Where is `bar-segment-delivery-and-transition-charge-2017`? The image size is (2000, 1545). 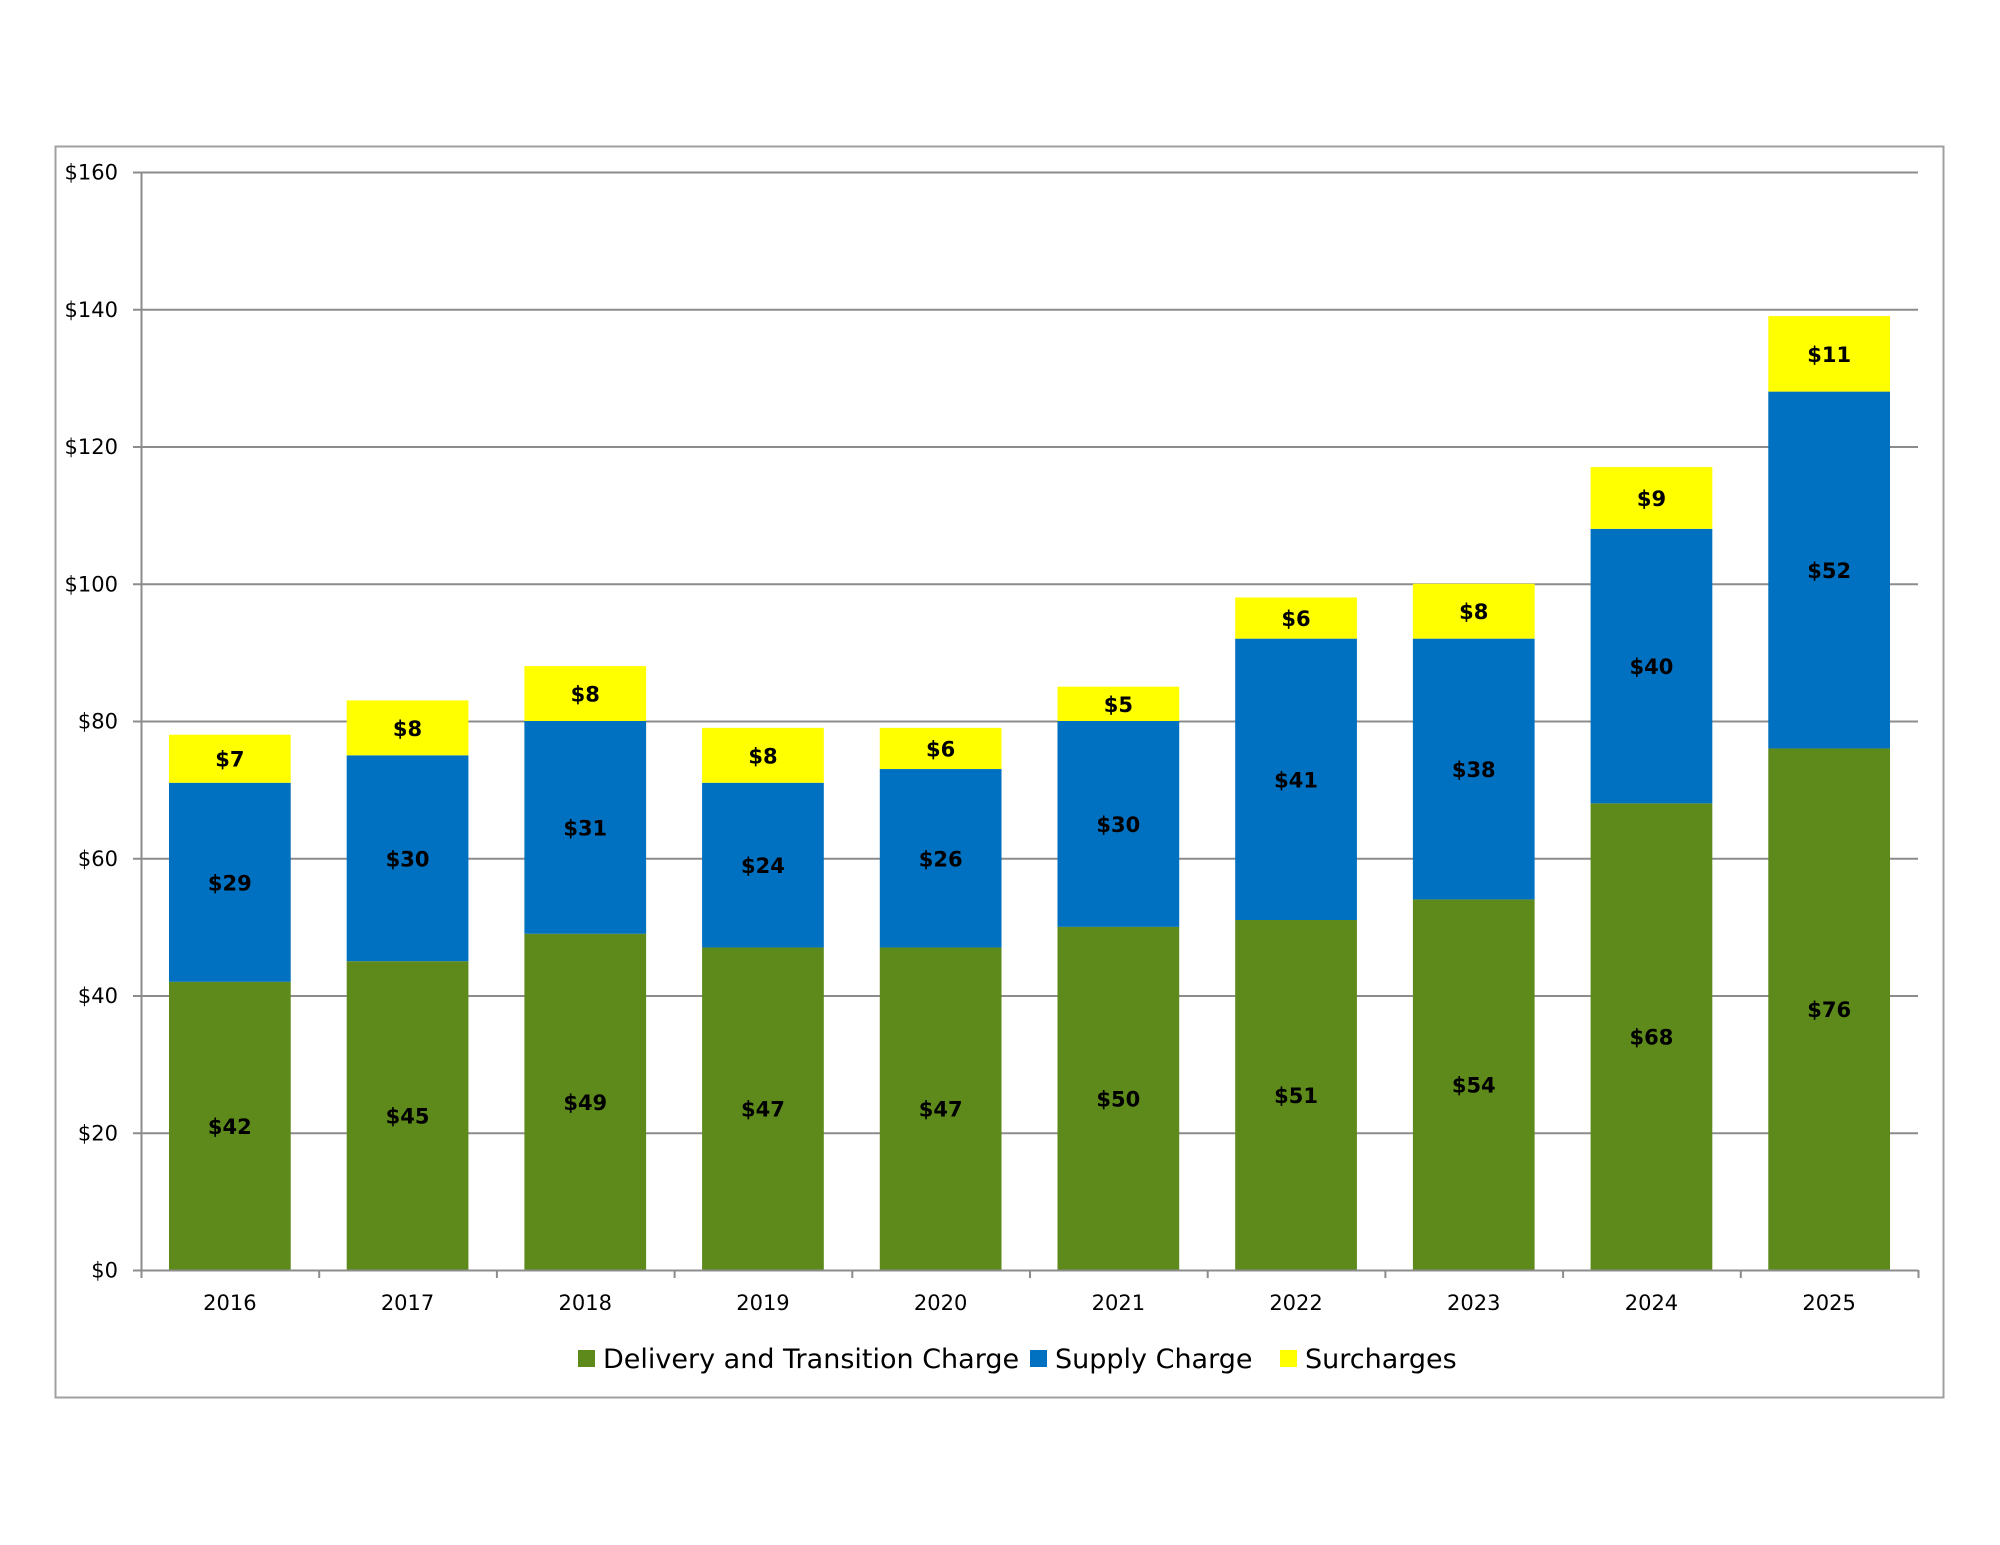 bar-segment-delivery-and-transition-charge-2017 is located at coordinates (407, 1115).